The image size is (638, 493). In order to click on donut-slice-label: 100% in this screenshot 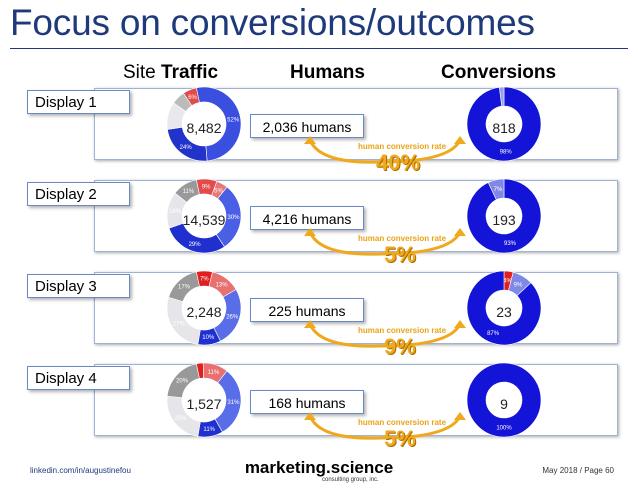, I will do `click(504, 429)`.